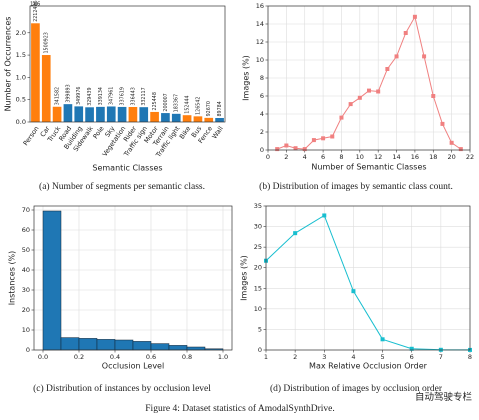 The height and width of the screenshot is (420, 479). What do you see at coordinates (26, 230) in the screenshot?
I see `y-tick-label: 60` at bounding box center [26, 230].